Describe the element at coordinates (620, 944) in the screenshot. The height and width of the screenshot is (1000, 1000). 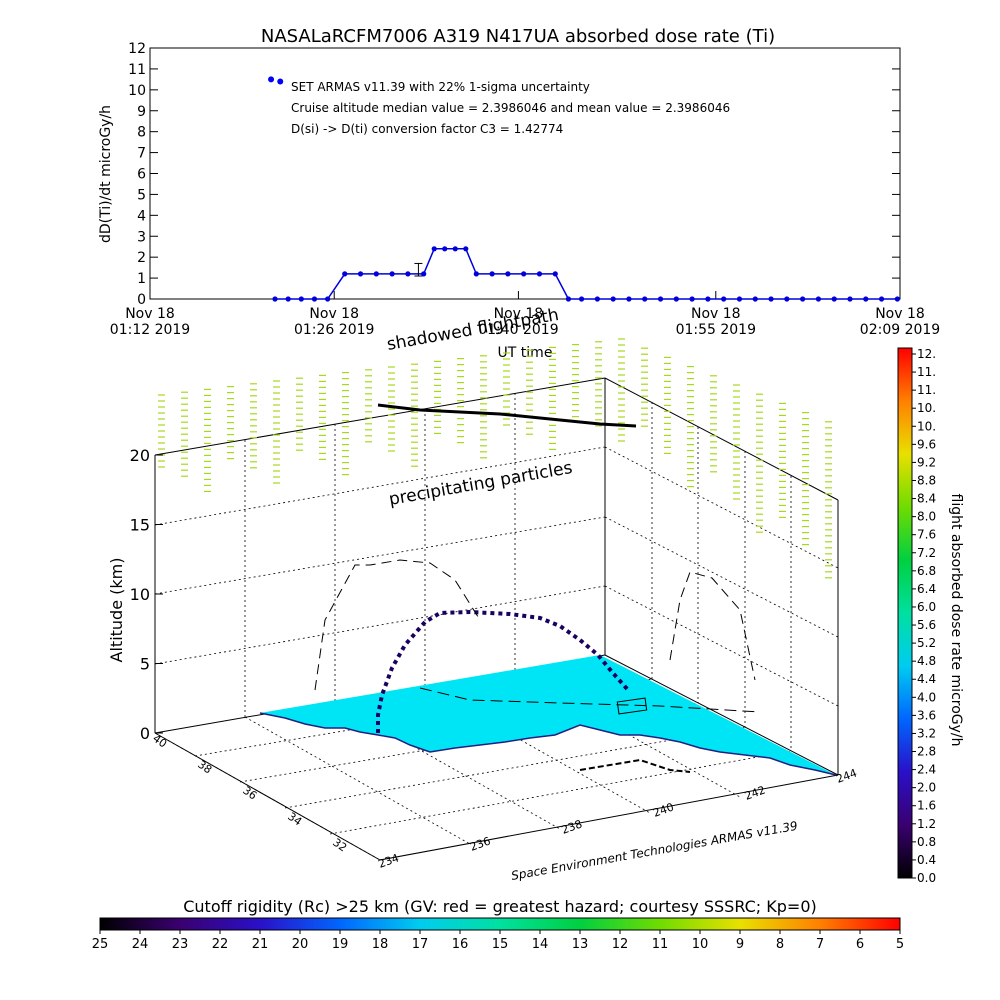
I see `rigidity-colorbar-tick-label: 12` at that location.